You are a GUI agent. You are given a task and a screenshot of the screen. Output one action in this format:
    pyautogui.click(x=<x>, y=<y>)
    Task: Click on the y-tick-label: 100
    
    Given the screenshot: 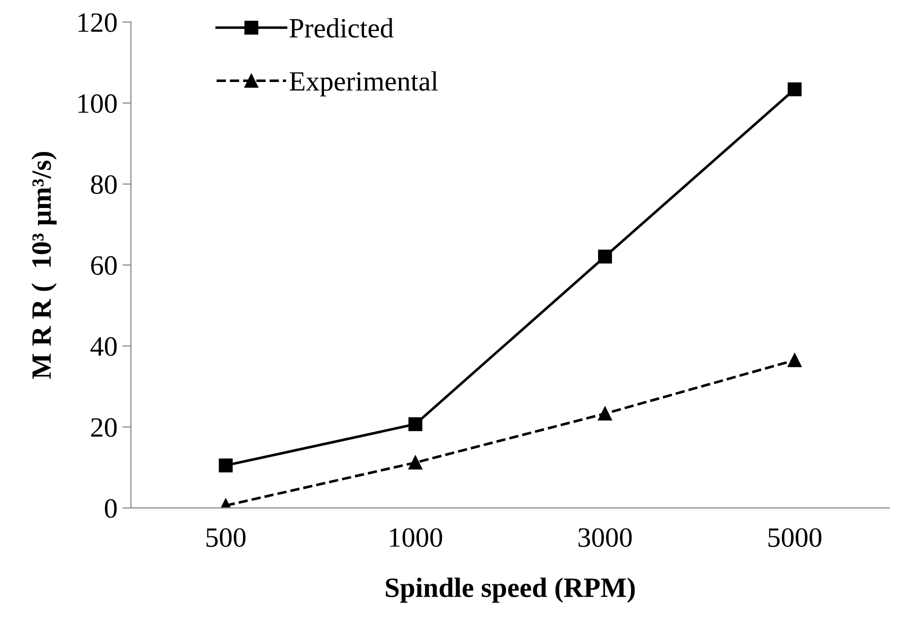 What is the action you would take?
    pyautogui.click(x=97, y=103)
    